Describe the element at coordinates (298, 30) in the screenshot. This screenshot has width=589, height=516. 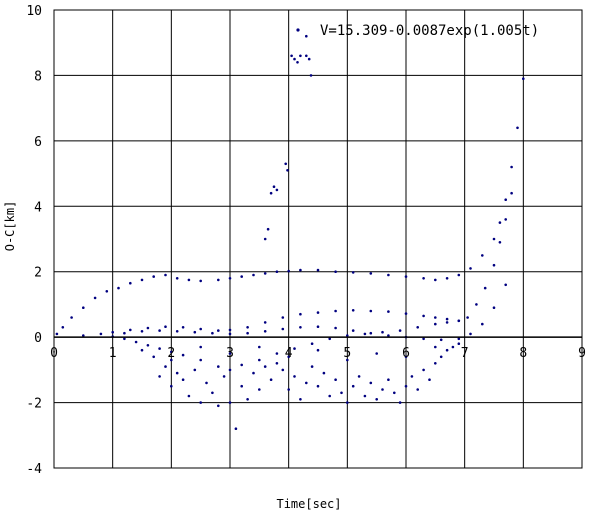
I see `legend-marker` at that location.